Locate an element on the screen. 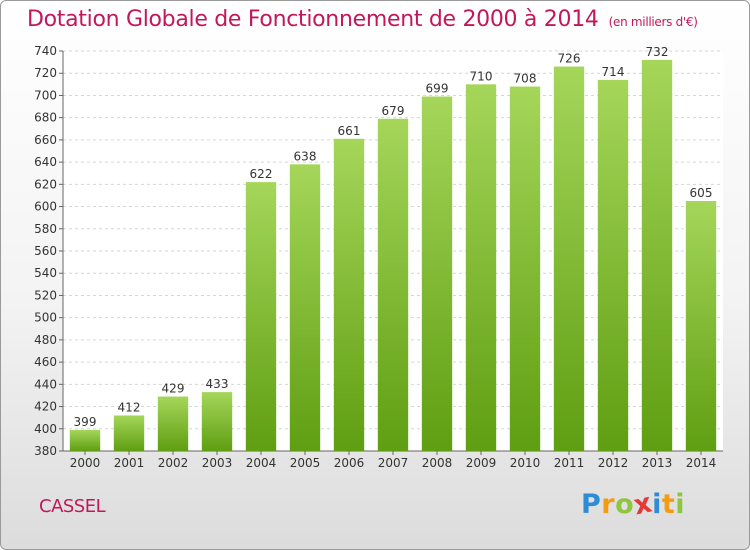 The width and height of the screenshot is (750, 550). data-label: 412 is located at coordinates (129, 407).